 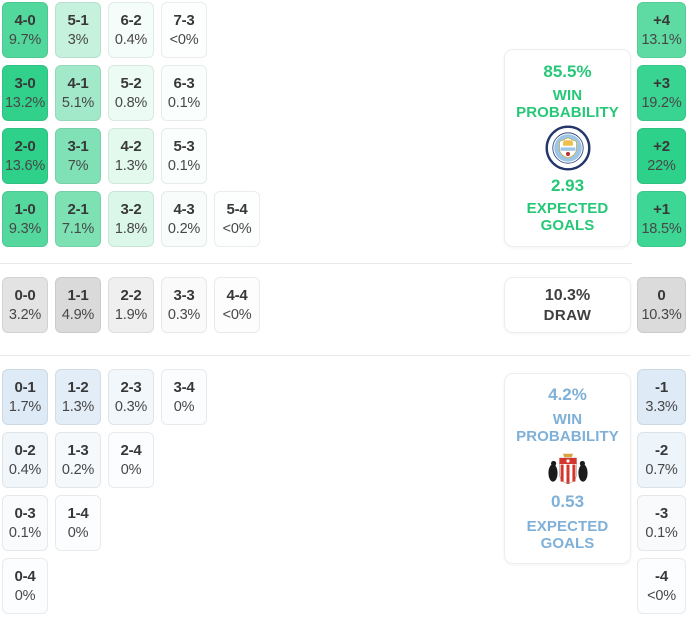 What do you see at coordinates (25, 387) in the screenshot?
I see `scoreline: 0-1` at bounding box center [25, 387].